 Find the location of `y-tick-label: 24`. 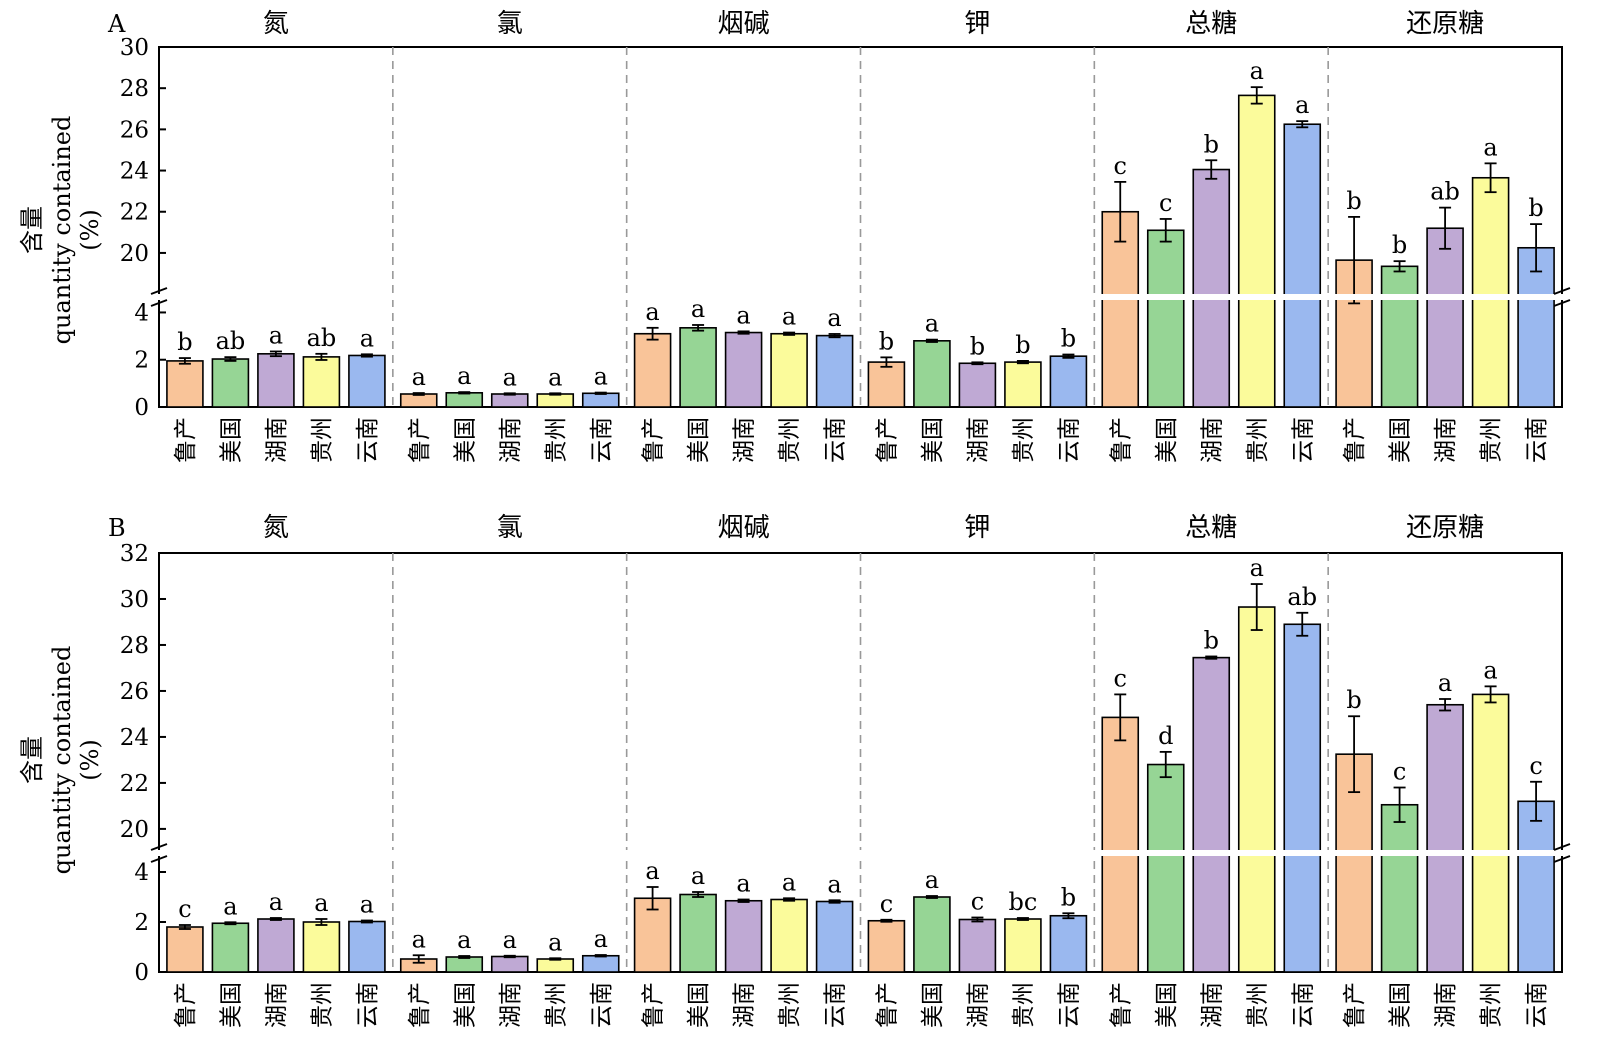

y-tick-label: 24 is located at coordinates (134, 172).